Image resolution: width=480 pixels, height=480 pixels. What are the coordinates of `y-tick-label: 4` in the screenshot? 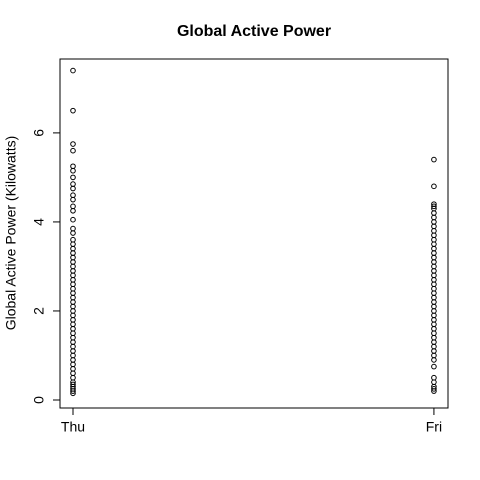 It's located at (39, 222).